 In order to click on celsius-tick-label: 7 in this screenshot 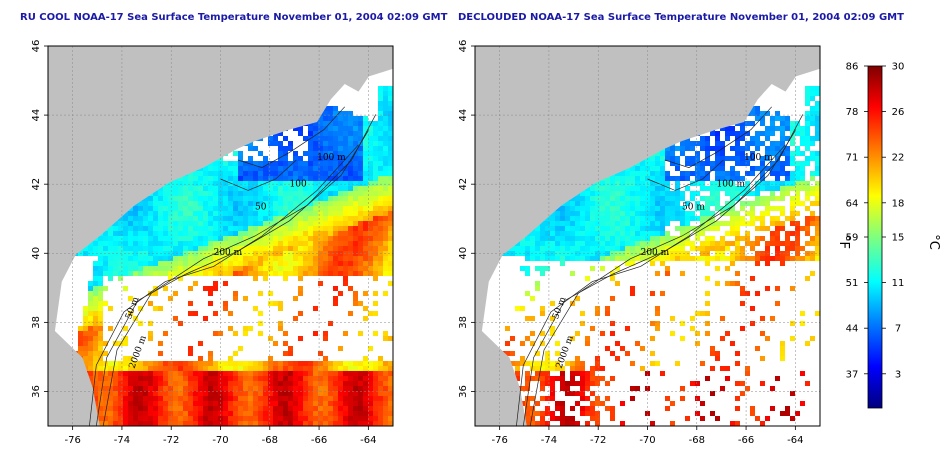, I will do `click(898, 329)`.